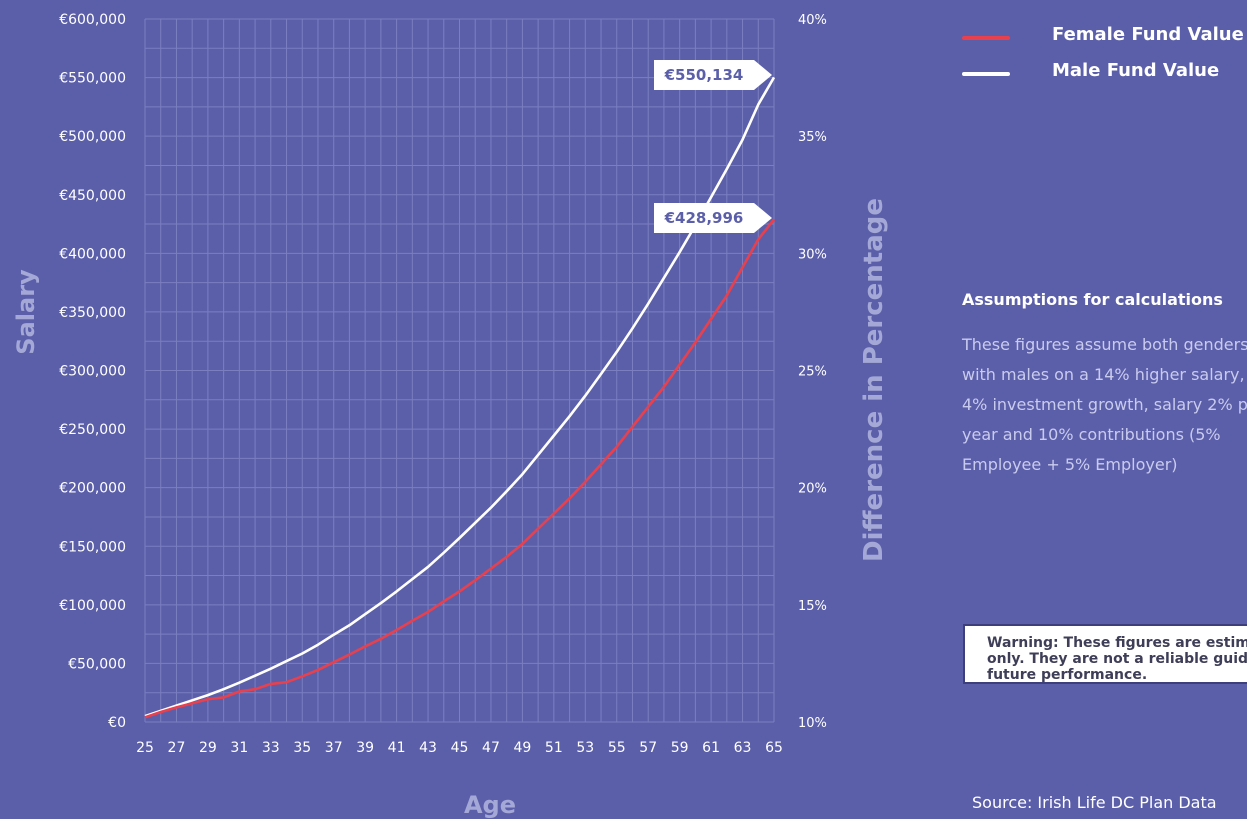  Describe the element at coordinates (522, 748) in the screenshot. I see `x-tick-label: 49` at that location.